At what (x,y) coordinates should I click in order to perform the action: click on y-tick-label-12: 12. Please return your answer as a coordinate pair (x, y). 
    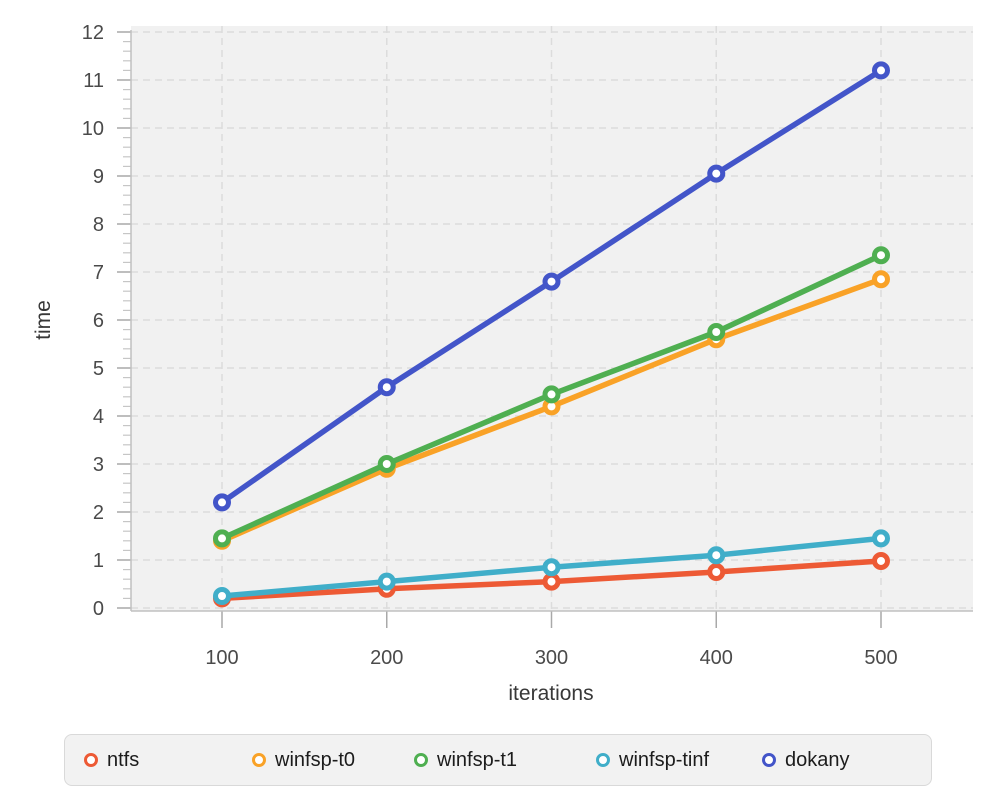
    Looking at the image, I should click on (93, 33).